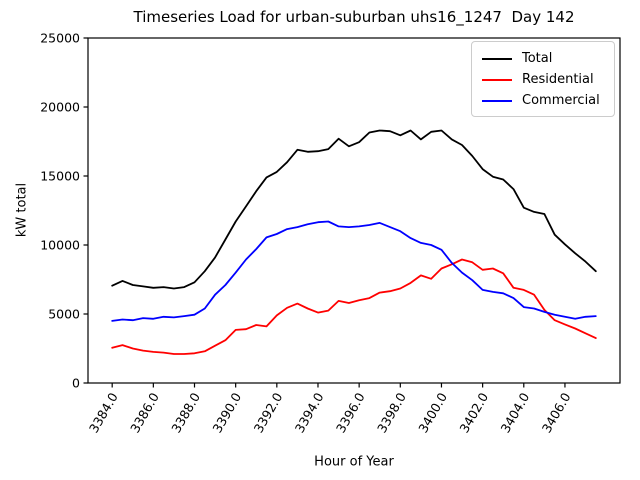 Image resolution: width=640 pixels, height=480 pixels. Describe the element at coordinates (60, 107) in the screenshot. I see `y-tick-label: 20000` at that location.